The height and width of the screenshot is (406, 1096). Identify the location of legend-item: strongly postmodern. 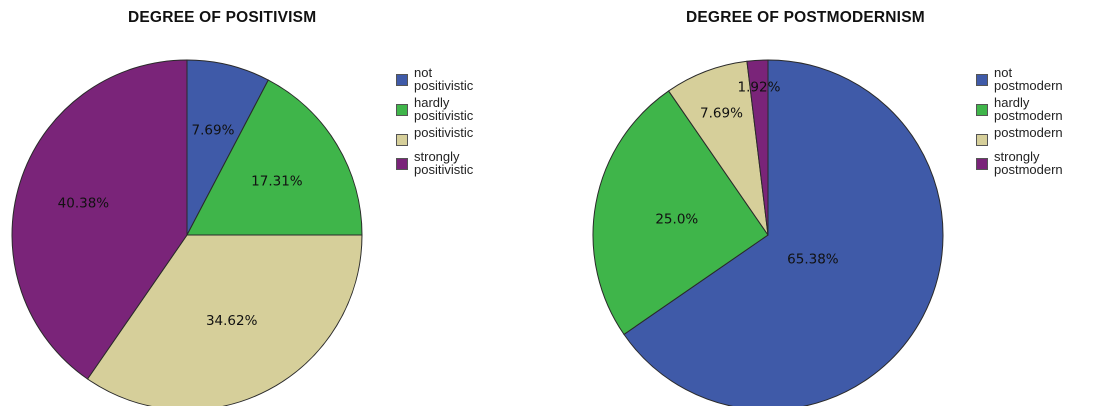
(1036, 163).